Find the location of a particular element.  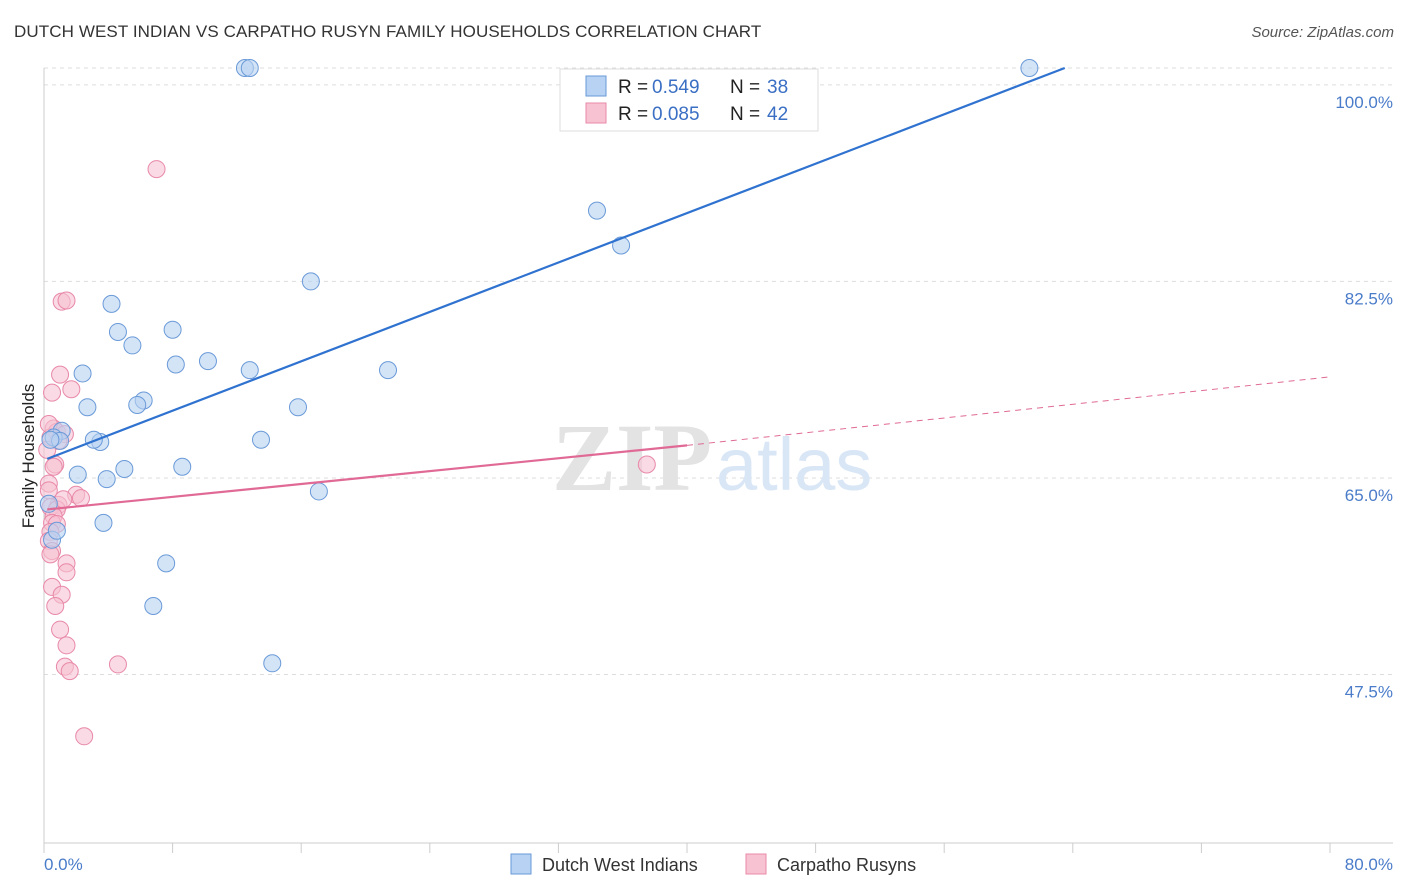

legend-n-value-2: 42 is located at coordinates (777, 114).